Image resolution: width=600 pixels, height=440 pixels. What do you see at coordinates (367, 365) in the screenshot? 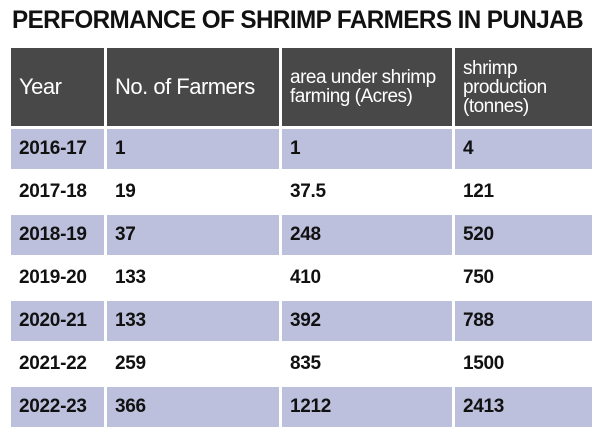
I see `cell-area: 835` at bounding box center [367, 365].